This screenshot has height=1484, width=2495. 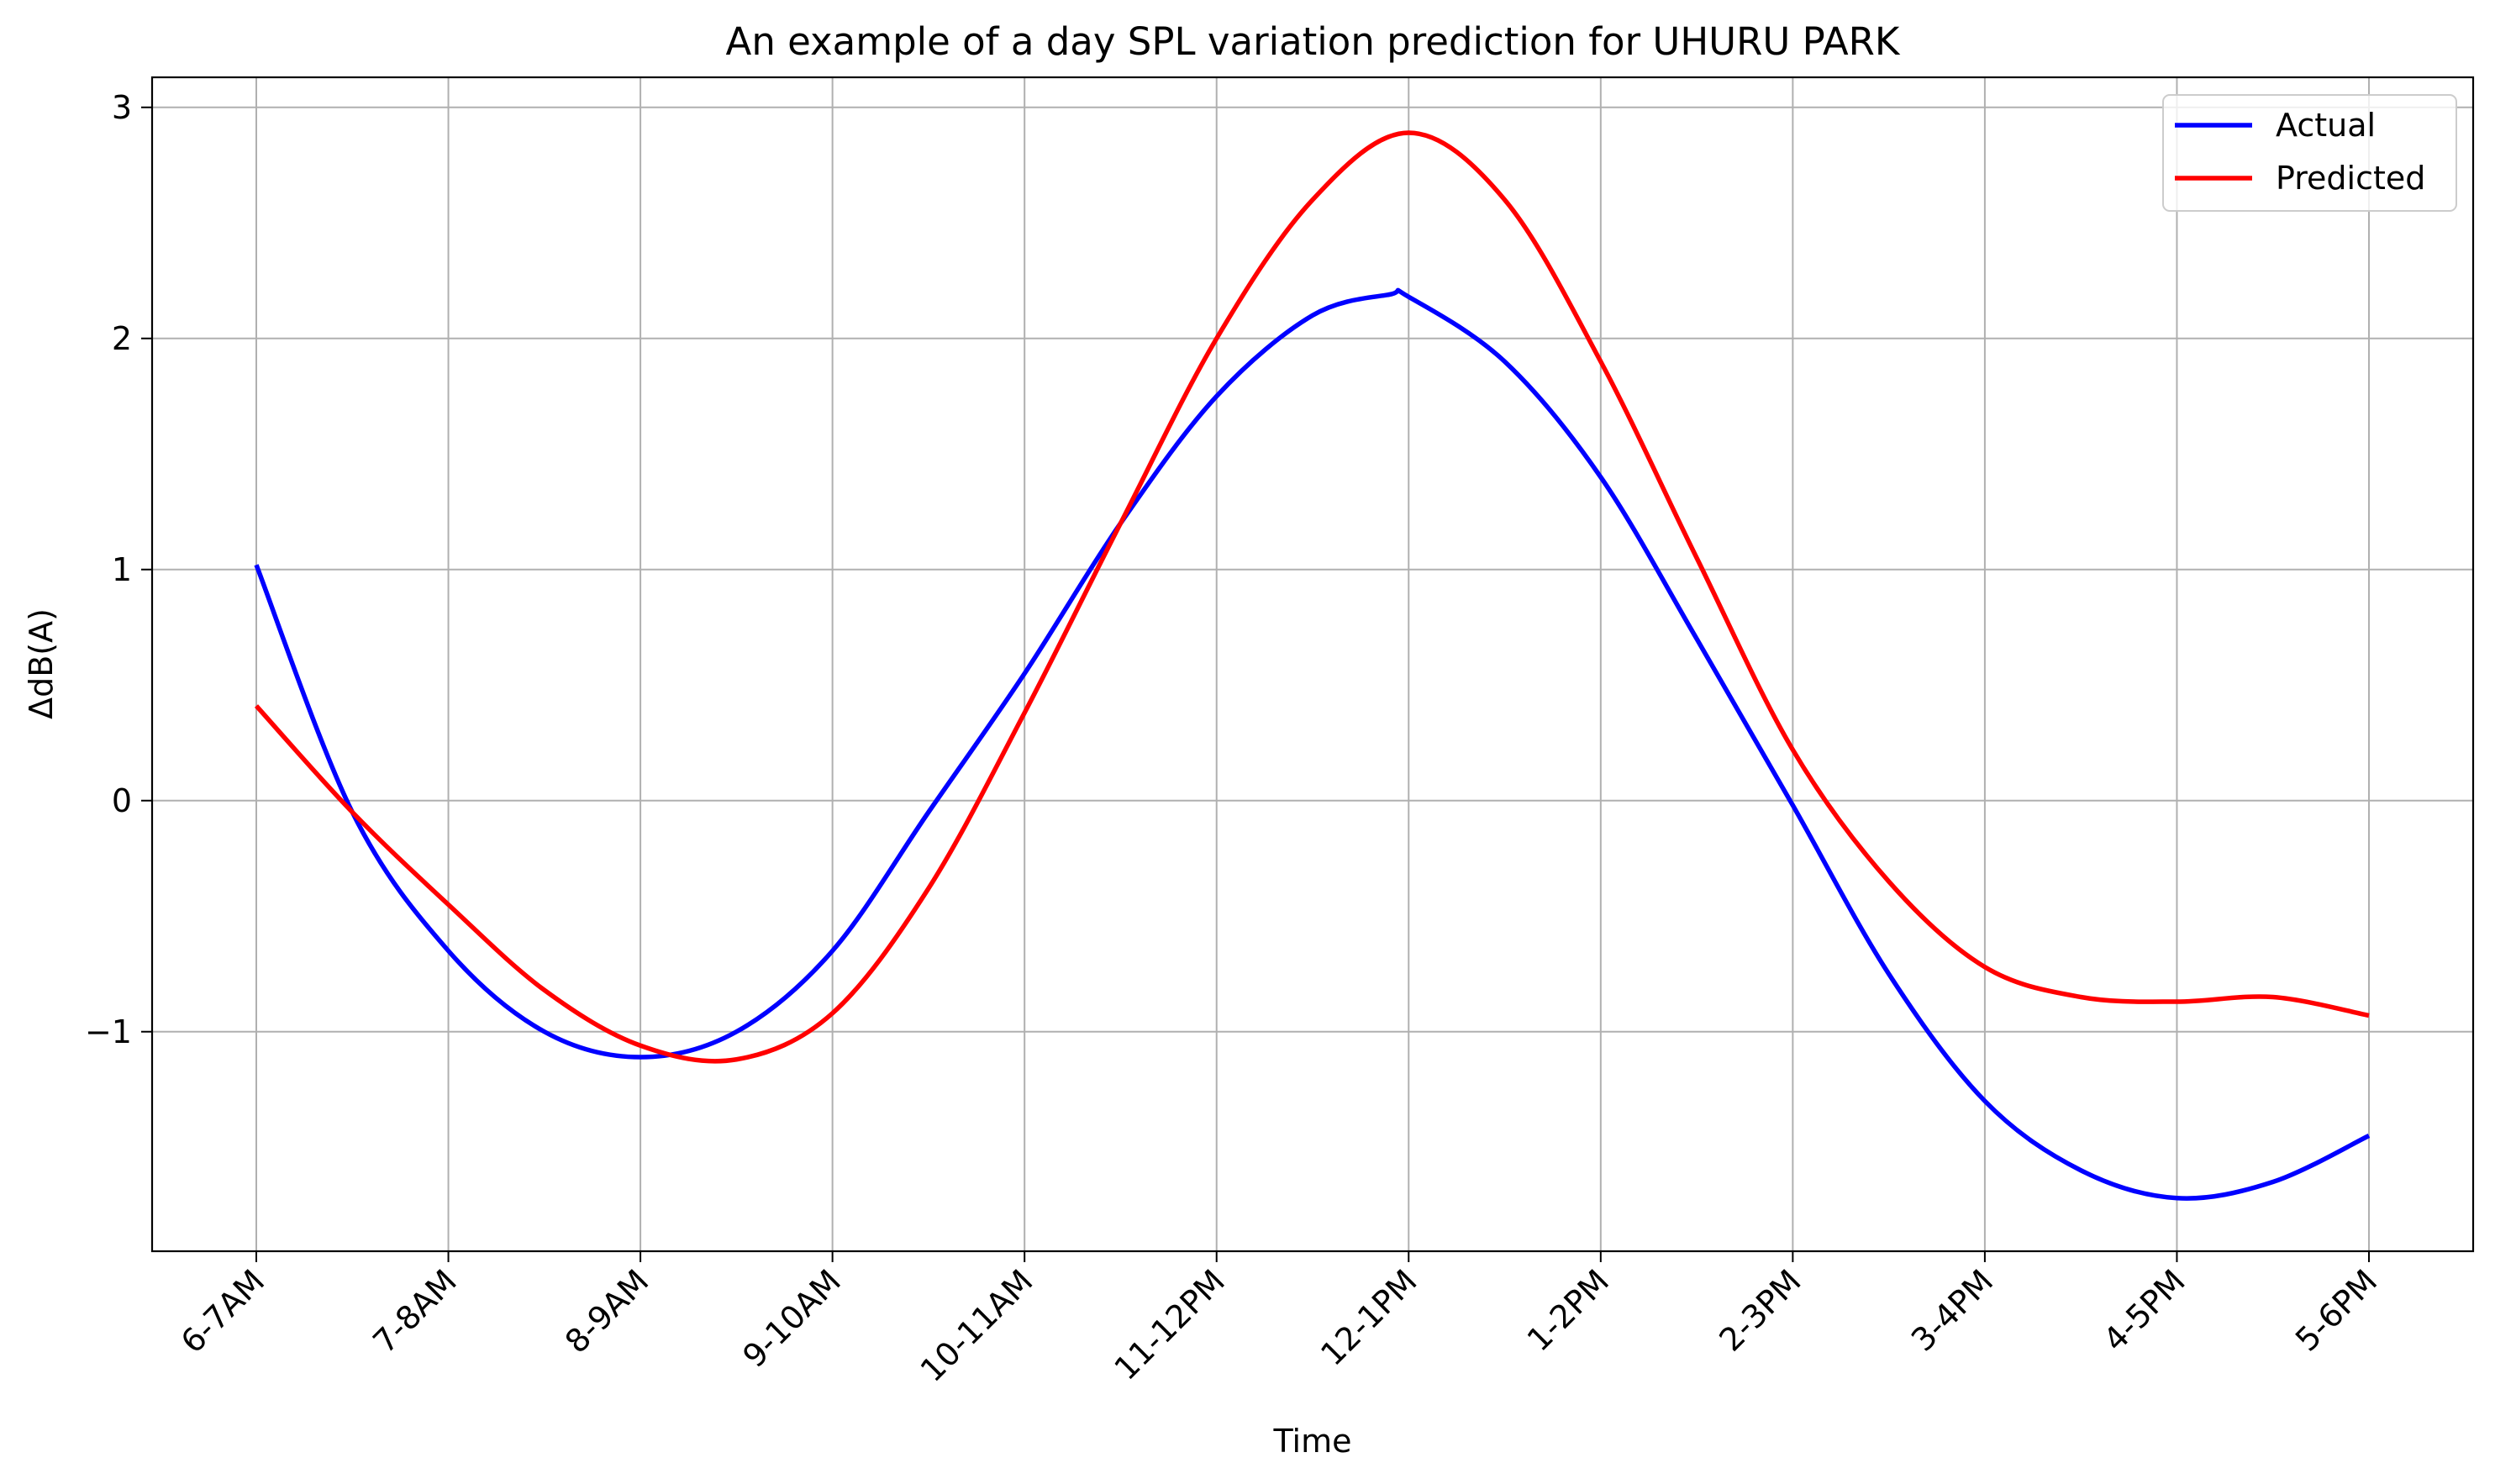 What do you see at coordinates (2326, 126) in the screenshot?
I see `legend-label-actual: Actual` at bounding box center [2326, 126].